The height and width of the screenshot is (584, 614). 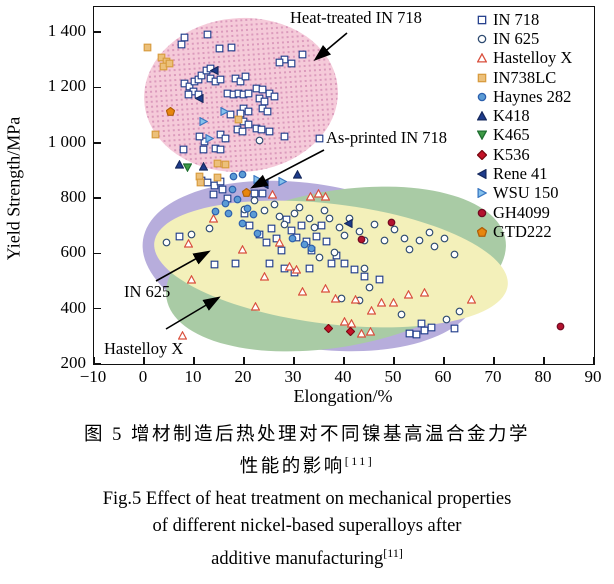 I want to click on y-tick-label: 400, so click(x=73, y=307).